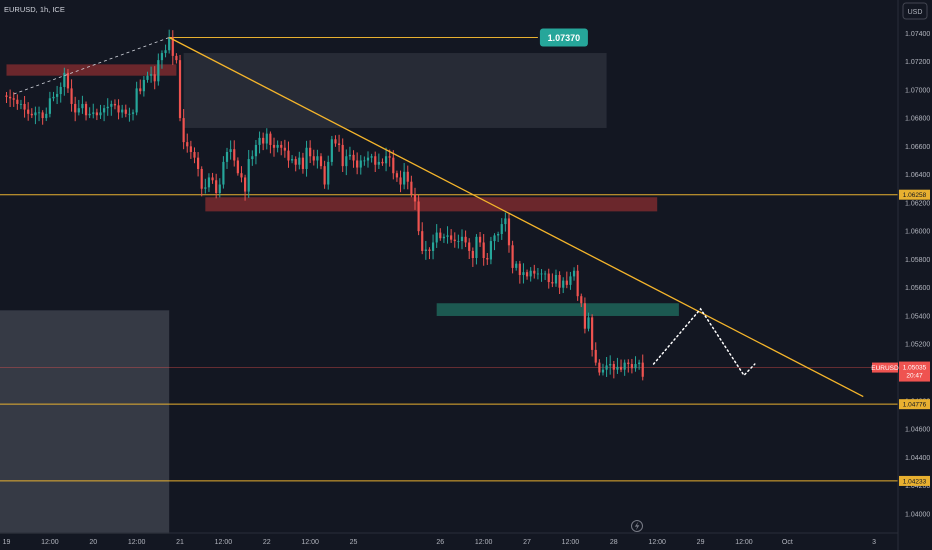 This screenshot has height=550, width=932. I want to click on x-tick-label: 26, so click(440, 542).